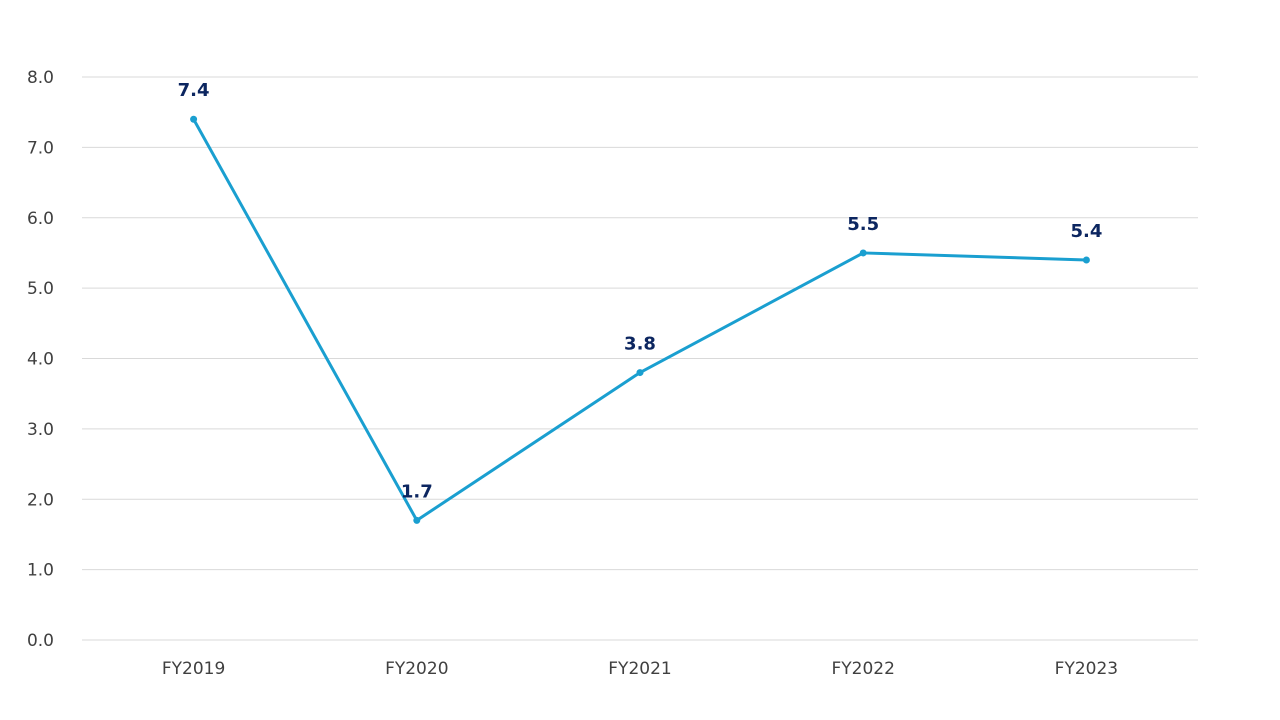 The width and height of the screenshot is (1280, 720). I want to click on data-label: 1.7, so click(417, 491).